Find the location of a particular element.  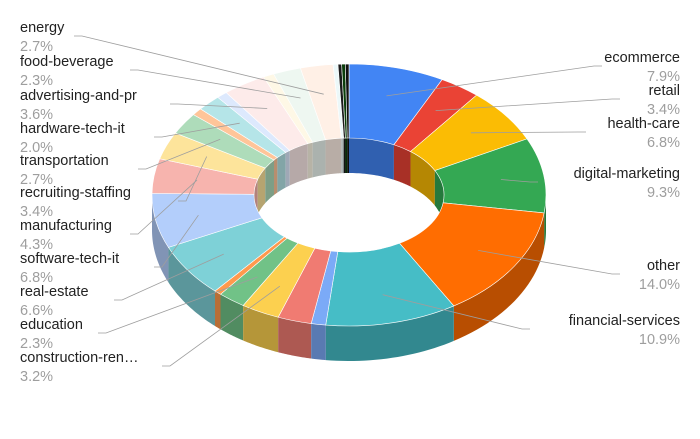

slice-label-software-tech-it: software-tech-it is located at coordinates (69, 259).